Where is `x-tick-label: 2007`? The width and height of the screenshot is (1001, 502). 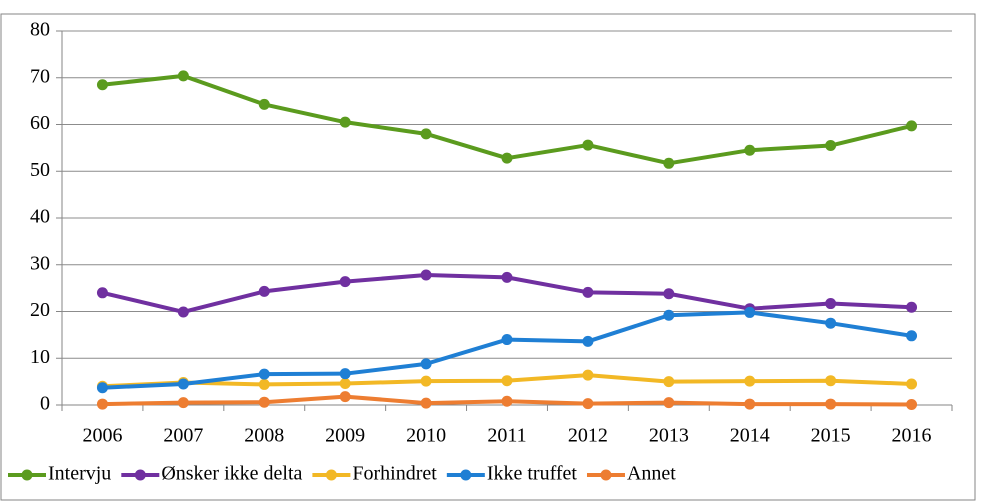 x-tick-label: 2007 is located at coordinates (183, 436).